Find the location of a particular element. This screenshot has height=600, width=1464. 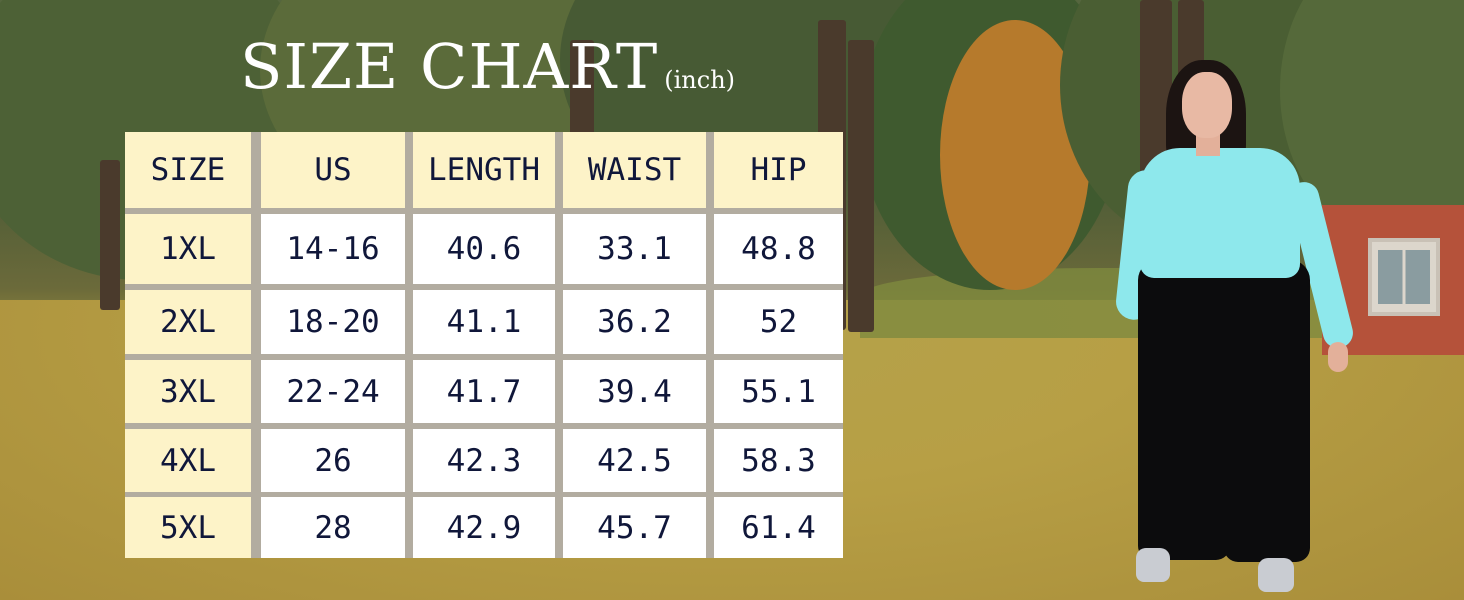

cell-size: 4XL is located at coordinates (188, 460).